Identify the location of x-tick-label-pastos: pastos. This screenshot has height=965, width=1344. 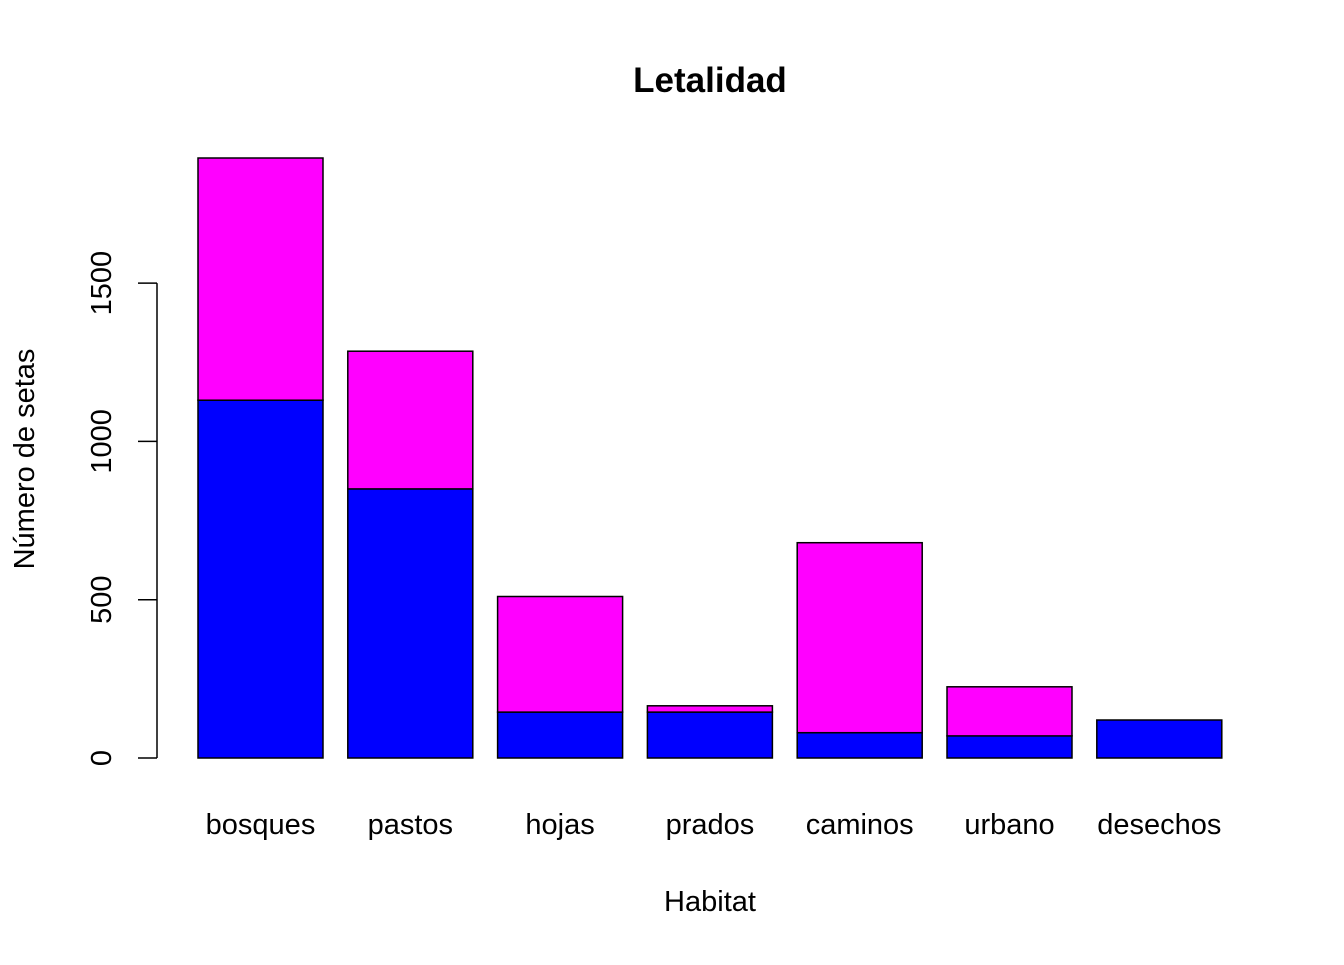
(410, 825).